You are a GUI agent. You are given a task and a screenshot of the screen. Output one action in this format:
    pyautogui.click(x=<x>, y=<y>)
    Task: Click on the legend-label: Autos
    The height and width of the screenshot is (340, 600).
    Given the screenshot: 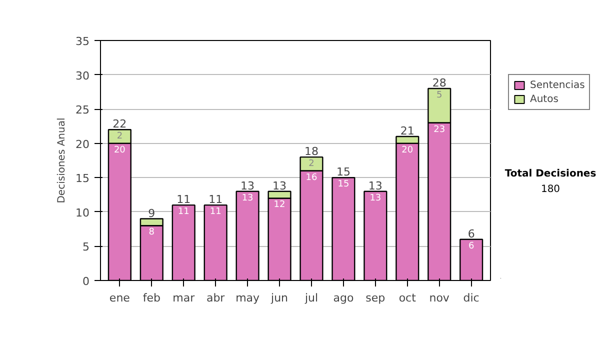 What is the action you would take?
    pyautogui.click(x=544, y=99)
    